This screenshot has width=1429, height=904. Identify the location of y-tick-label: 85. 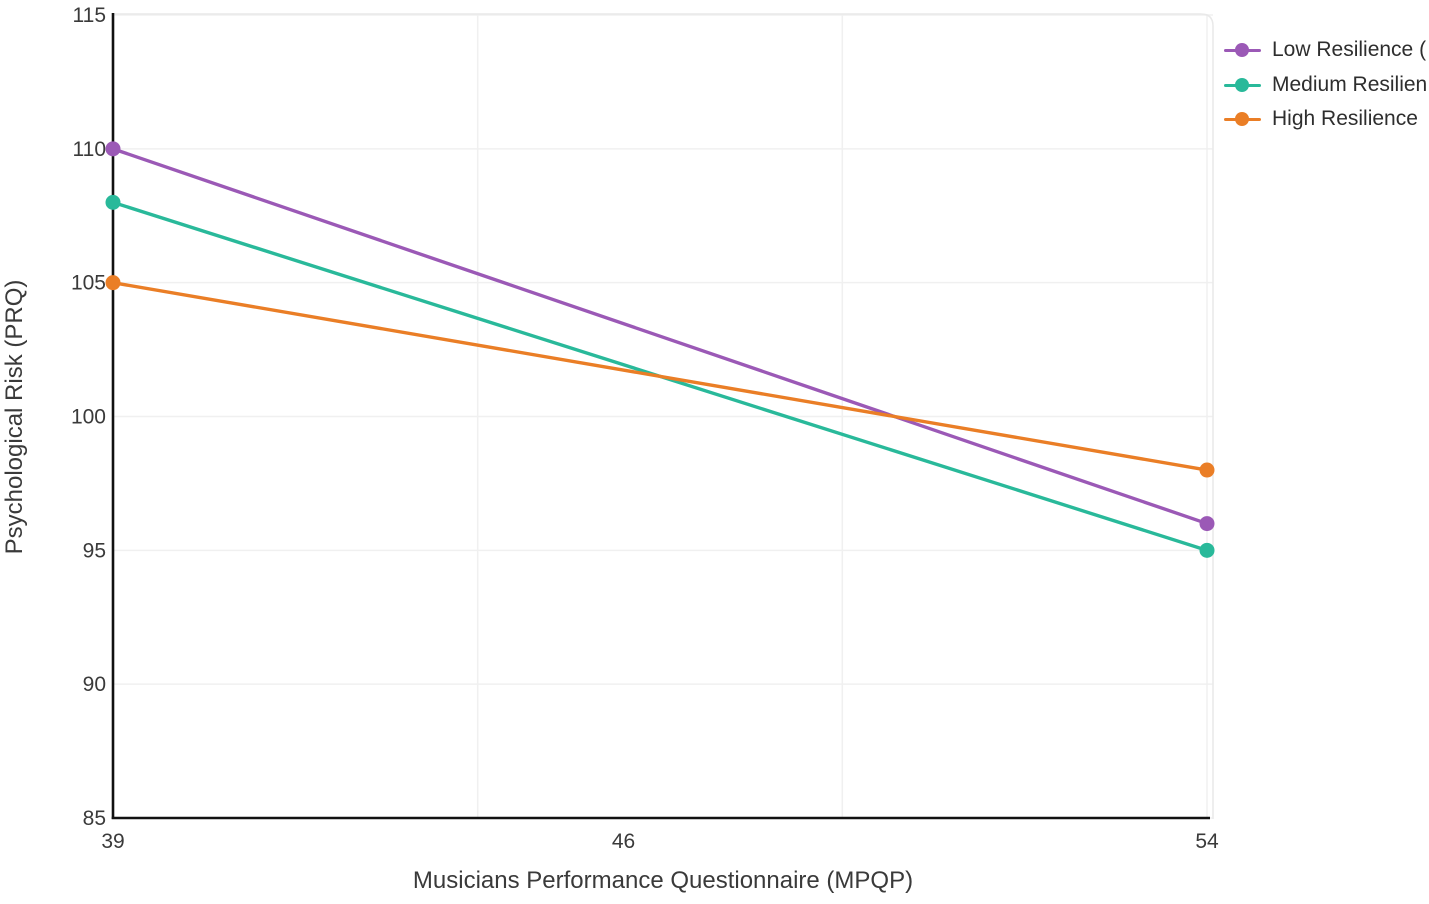
(94, 818).